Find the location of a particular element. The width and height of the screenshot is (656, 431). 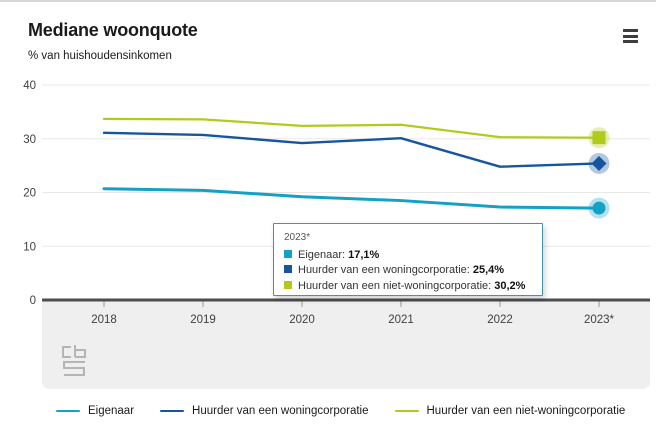

legend-label: Eigenaar is located at coordinates (111, 411).